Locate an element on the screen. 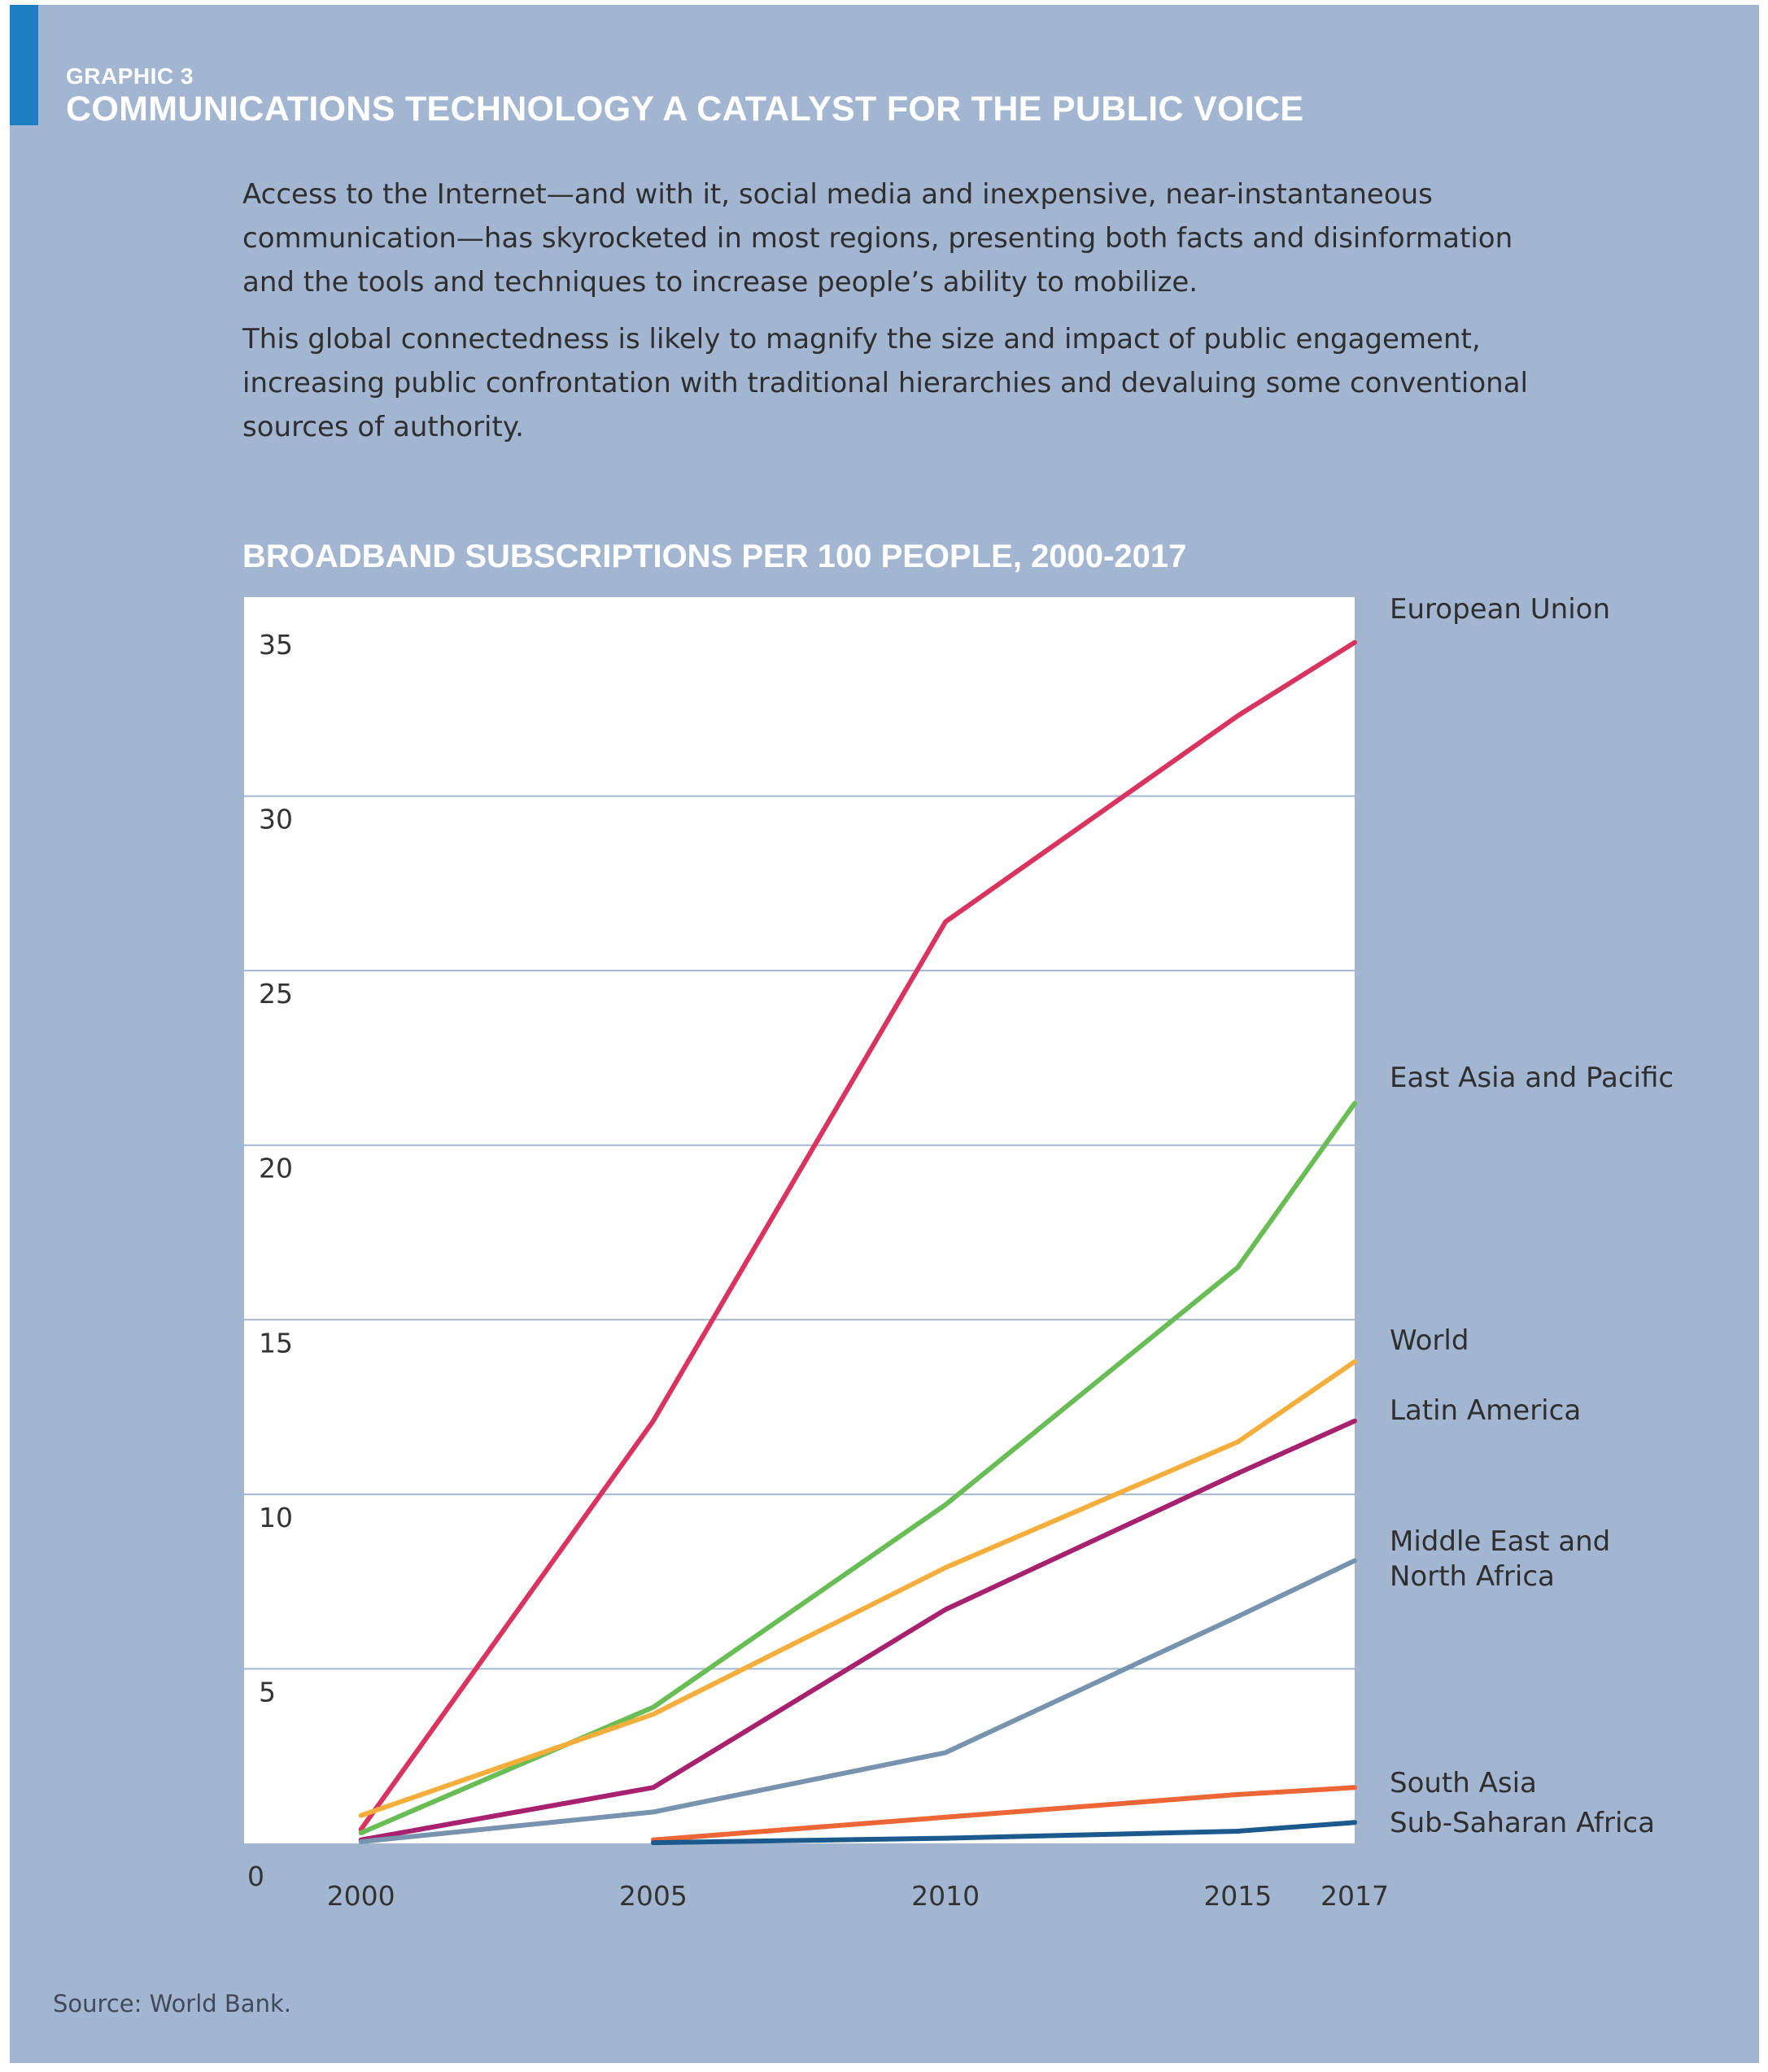 The width and height of the screenshot is (1768, 2072). x-tick-labels: 2000 2005 2010 2015 2017 is located at coordinates (858, 1896).